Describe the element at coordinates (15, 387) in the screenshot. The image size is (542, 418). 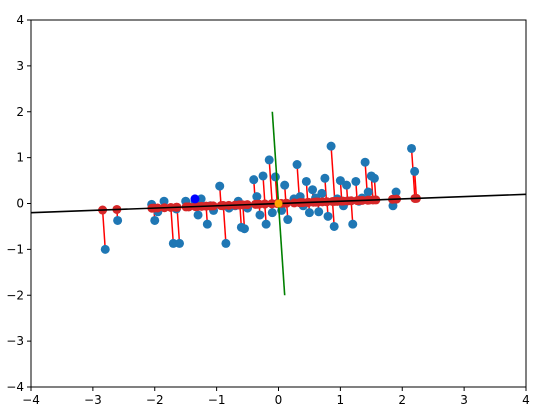
I see `y-tick-label: −4` at that location.